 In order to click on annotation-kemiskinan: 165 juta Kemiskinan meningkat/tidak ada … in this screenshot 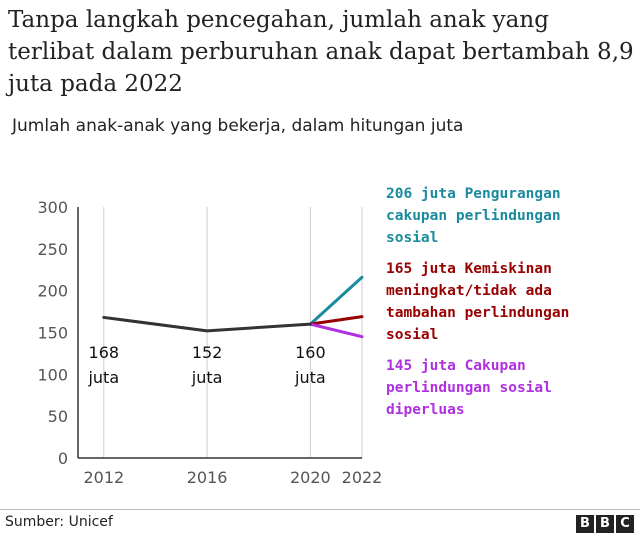, I will do `click(511, 302)`.